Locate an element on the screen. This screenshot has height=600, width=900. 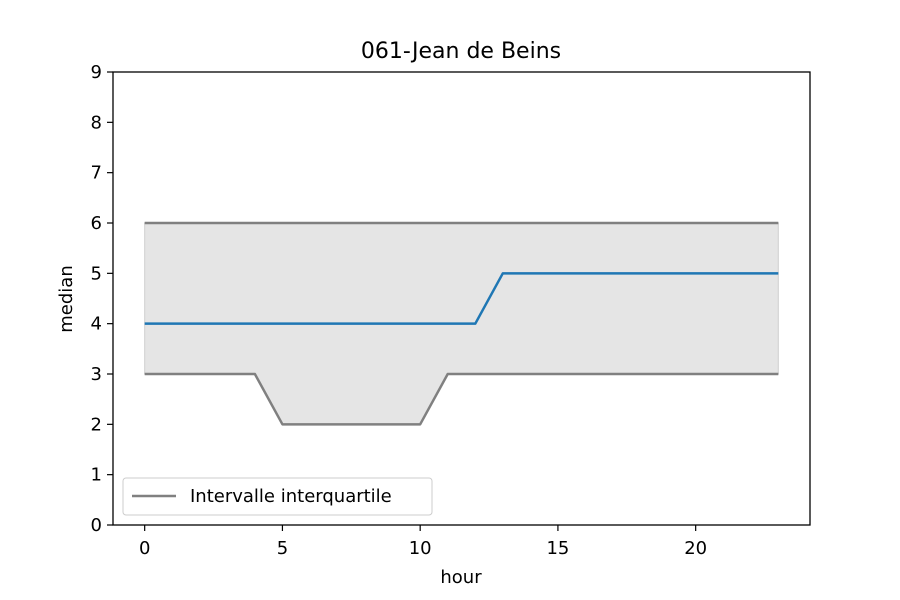
x-tick-label: 15 is located at coordinates (557, 548).